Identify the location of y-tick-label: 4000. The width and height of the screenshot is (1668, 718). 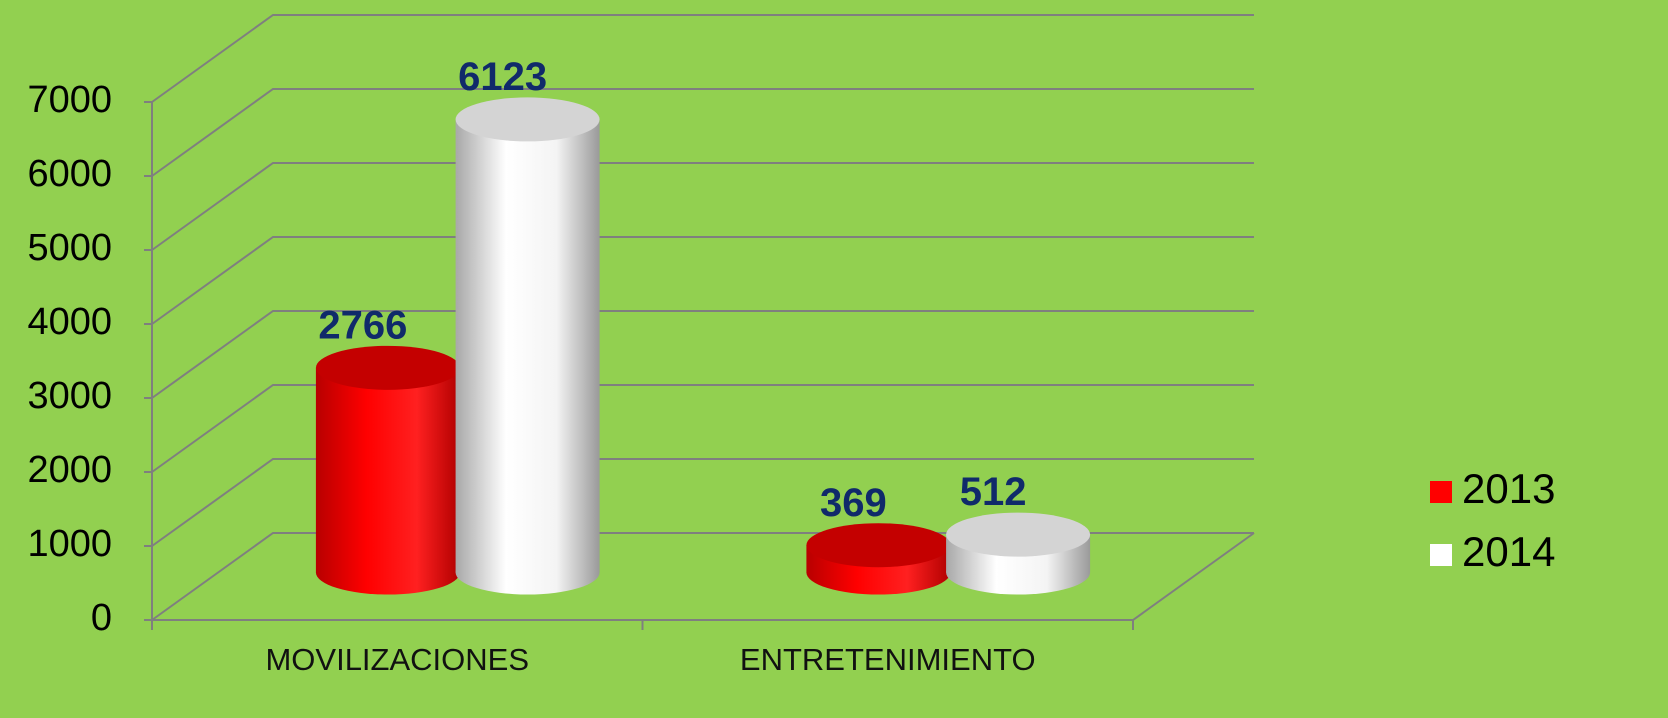
(69, 322).